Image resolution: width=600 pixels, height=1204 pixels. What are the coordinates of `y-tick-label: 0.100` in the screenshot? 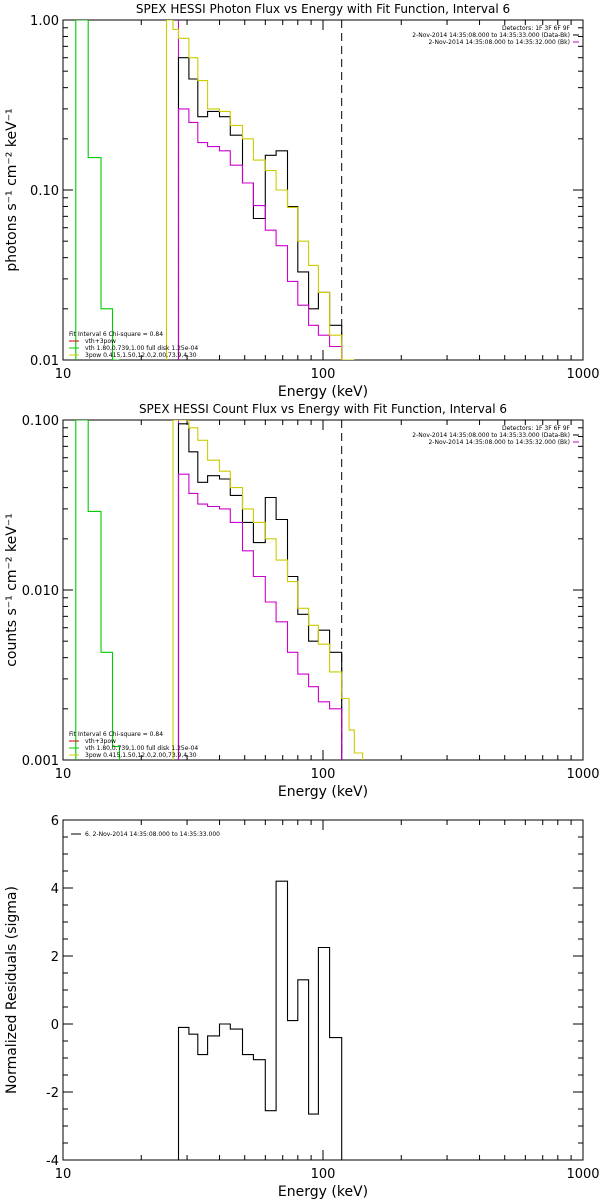 It's located at (40, 421).